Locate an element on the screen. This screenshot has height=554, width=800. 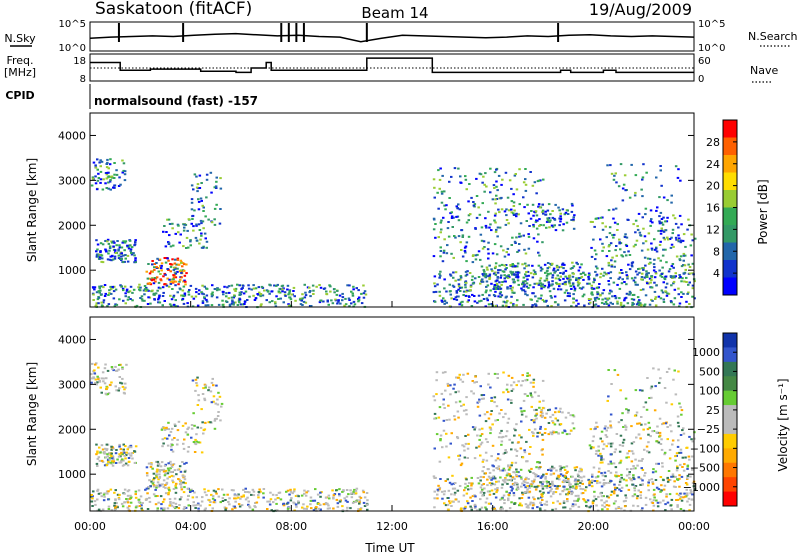
power-colorbar-label: Power [dB] is located at coordinates (763, 211).